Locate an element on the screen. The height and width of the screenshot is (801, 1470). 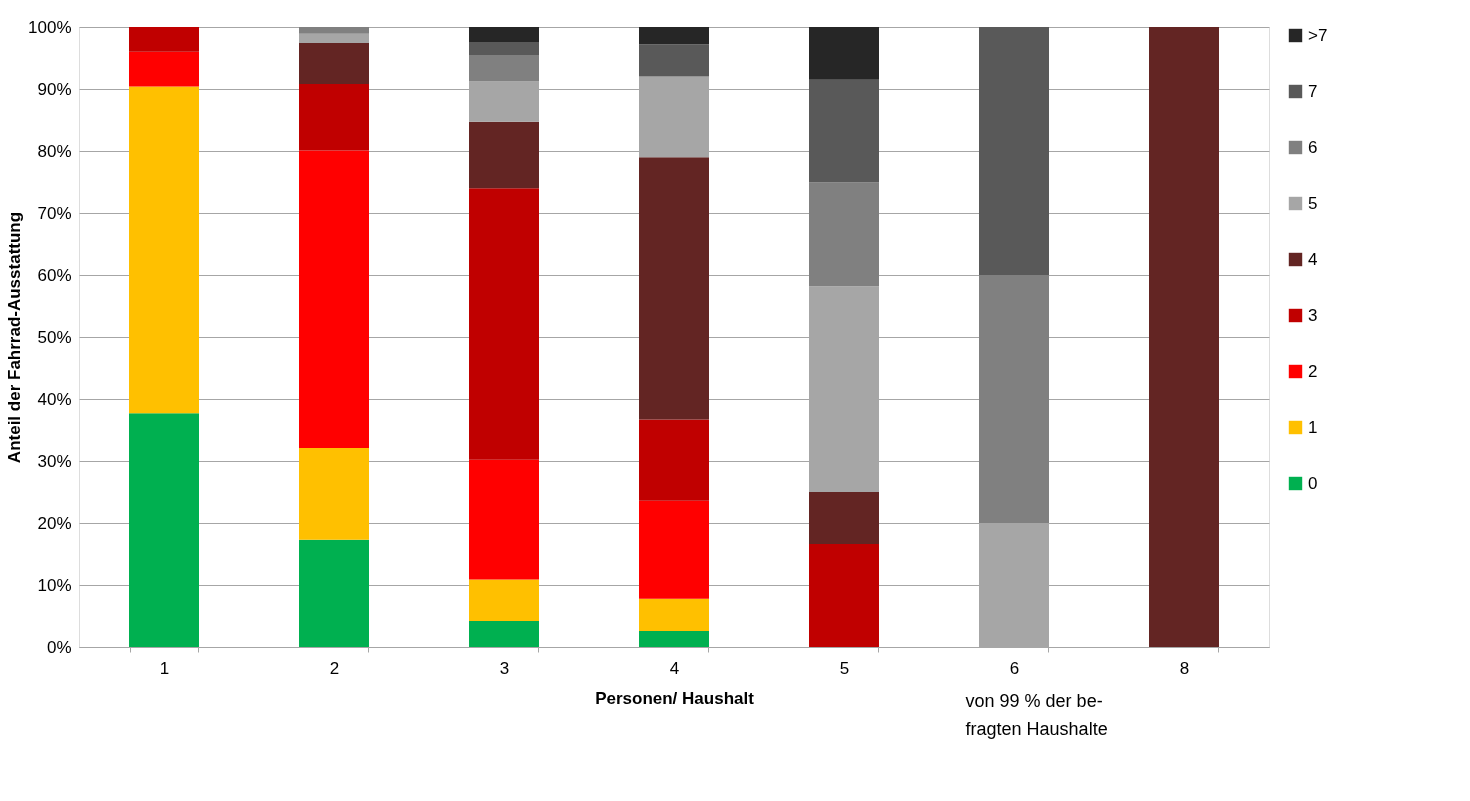
legend-label: 0 is located at coordinates (1313, 483).